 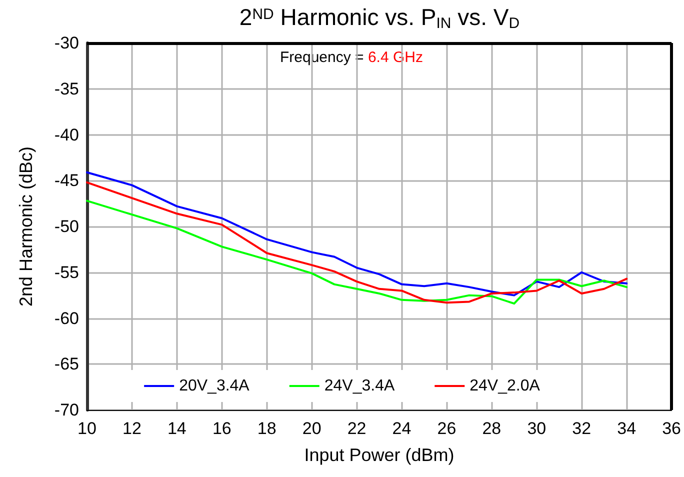 What do you see at coordinates (536, 428) in the screenshot?
I see `x-tick-label: 30` at bounding box center [536, 428].